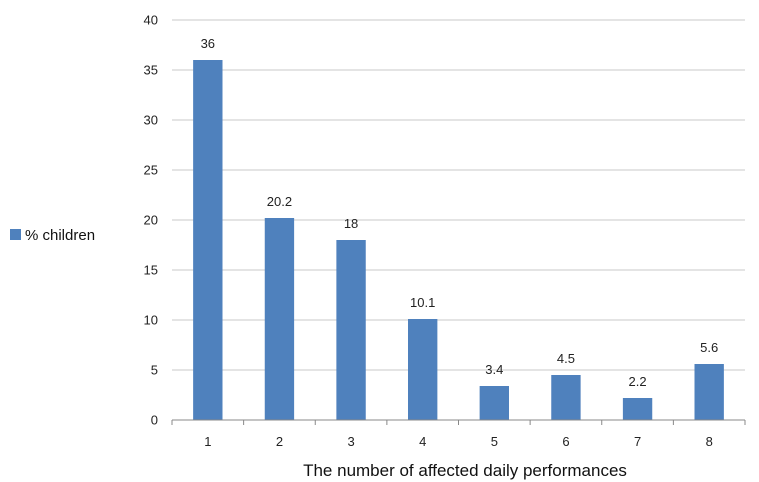  I want to click on x-tick-label: 6, so click(565, 441).